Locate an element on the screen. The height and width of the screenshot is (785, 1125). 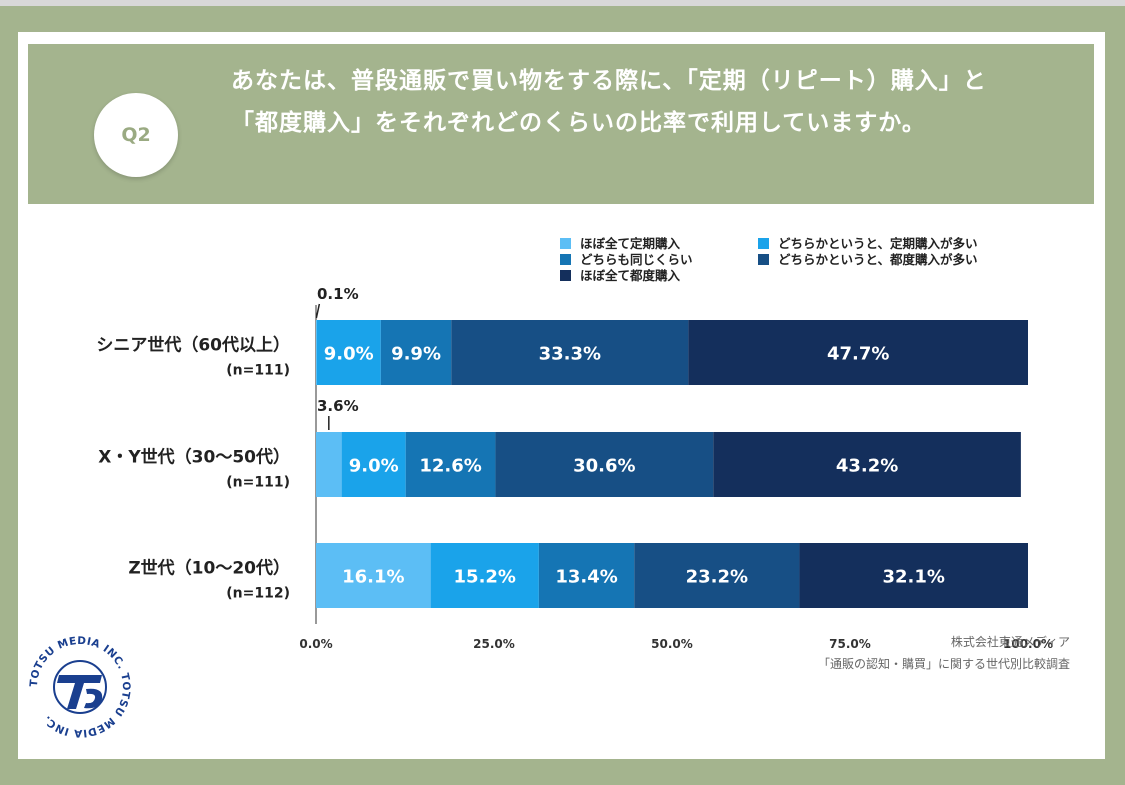
x-tick-label: 0.0% is located at coordinates (315, 644).